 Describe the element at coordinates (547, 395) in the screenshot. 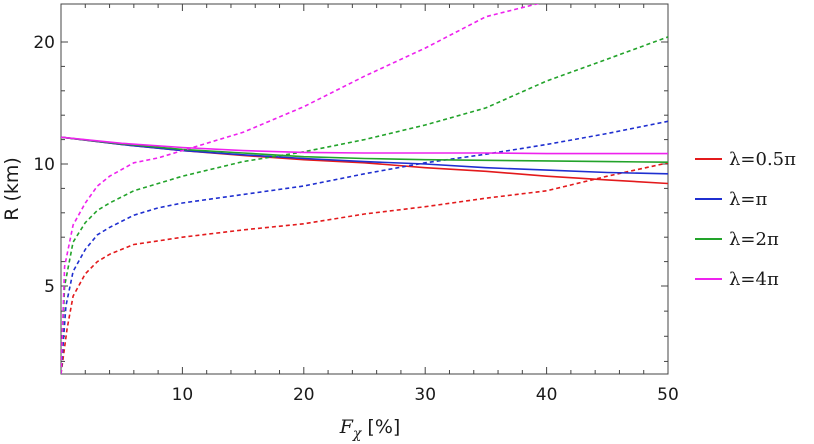

I see `x-tick-label: 40` at that location.